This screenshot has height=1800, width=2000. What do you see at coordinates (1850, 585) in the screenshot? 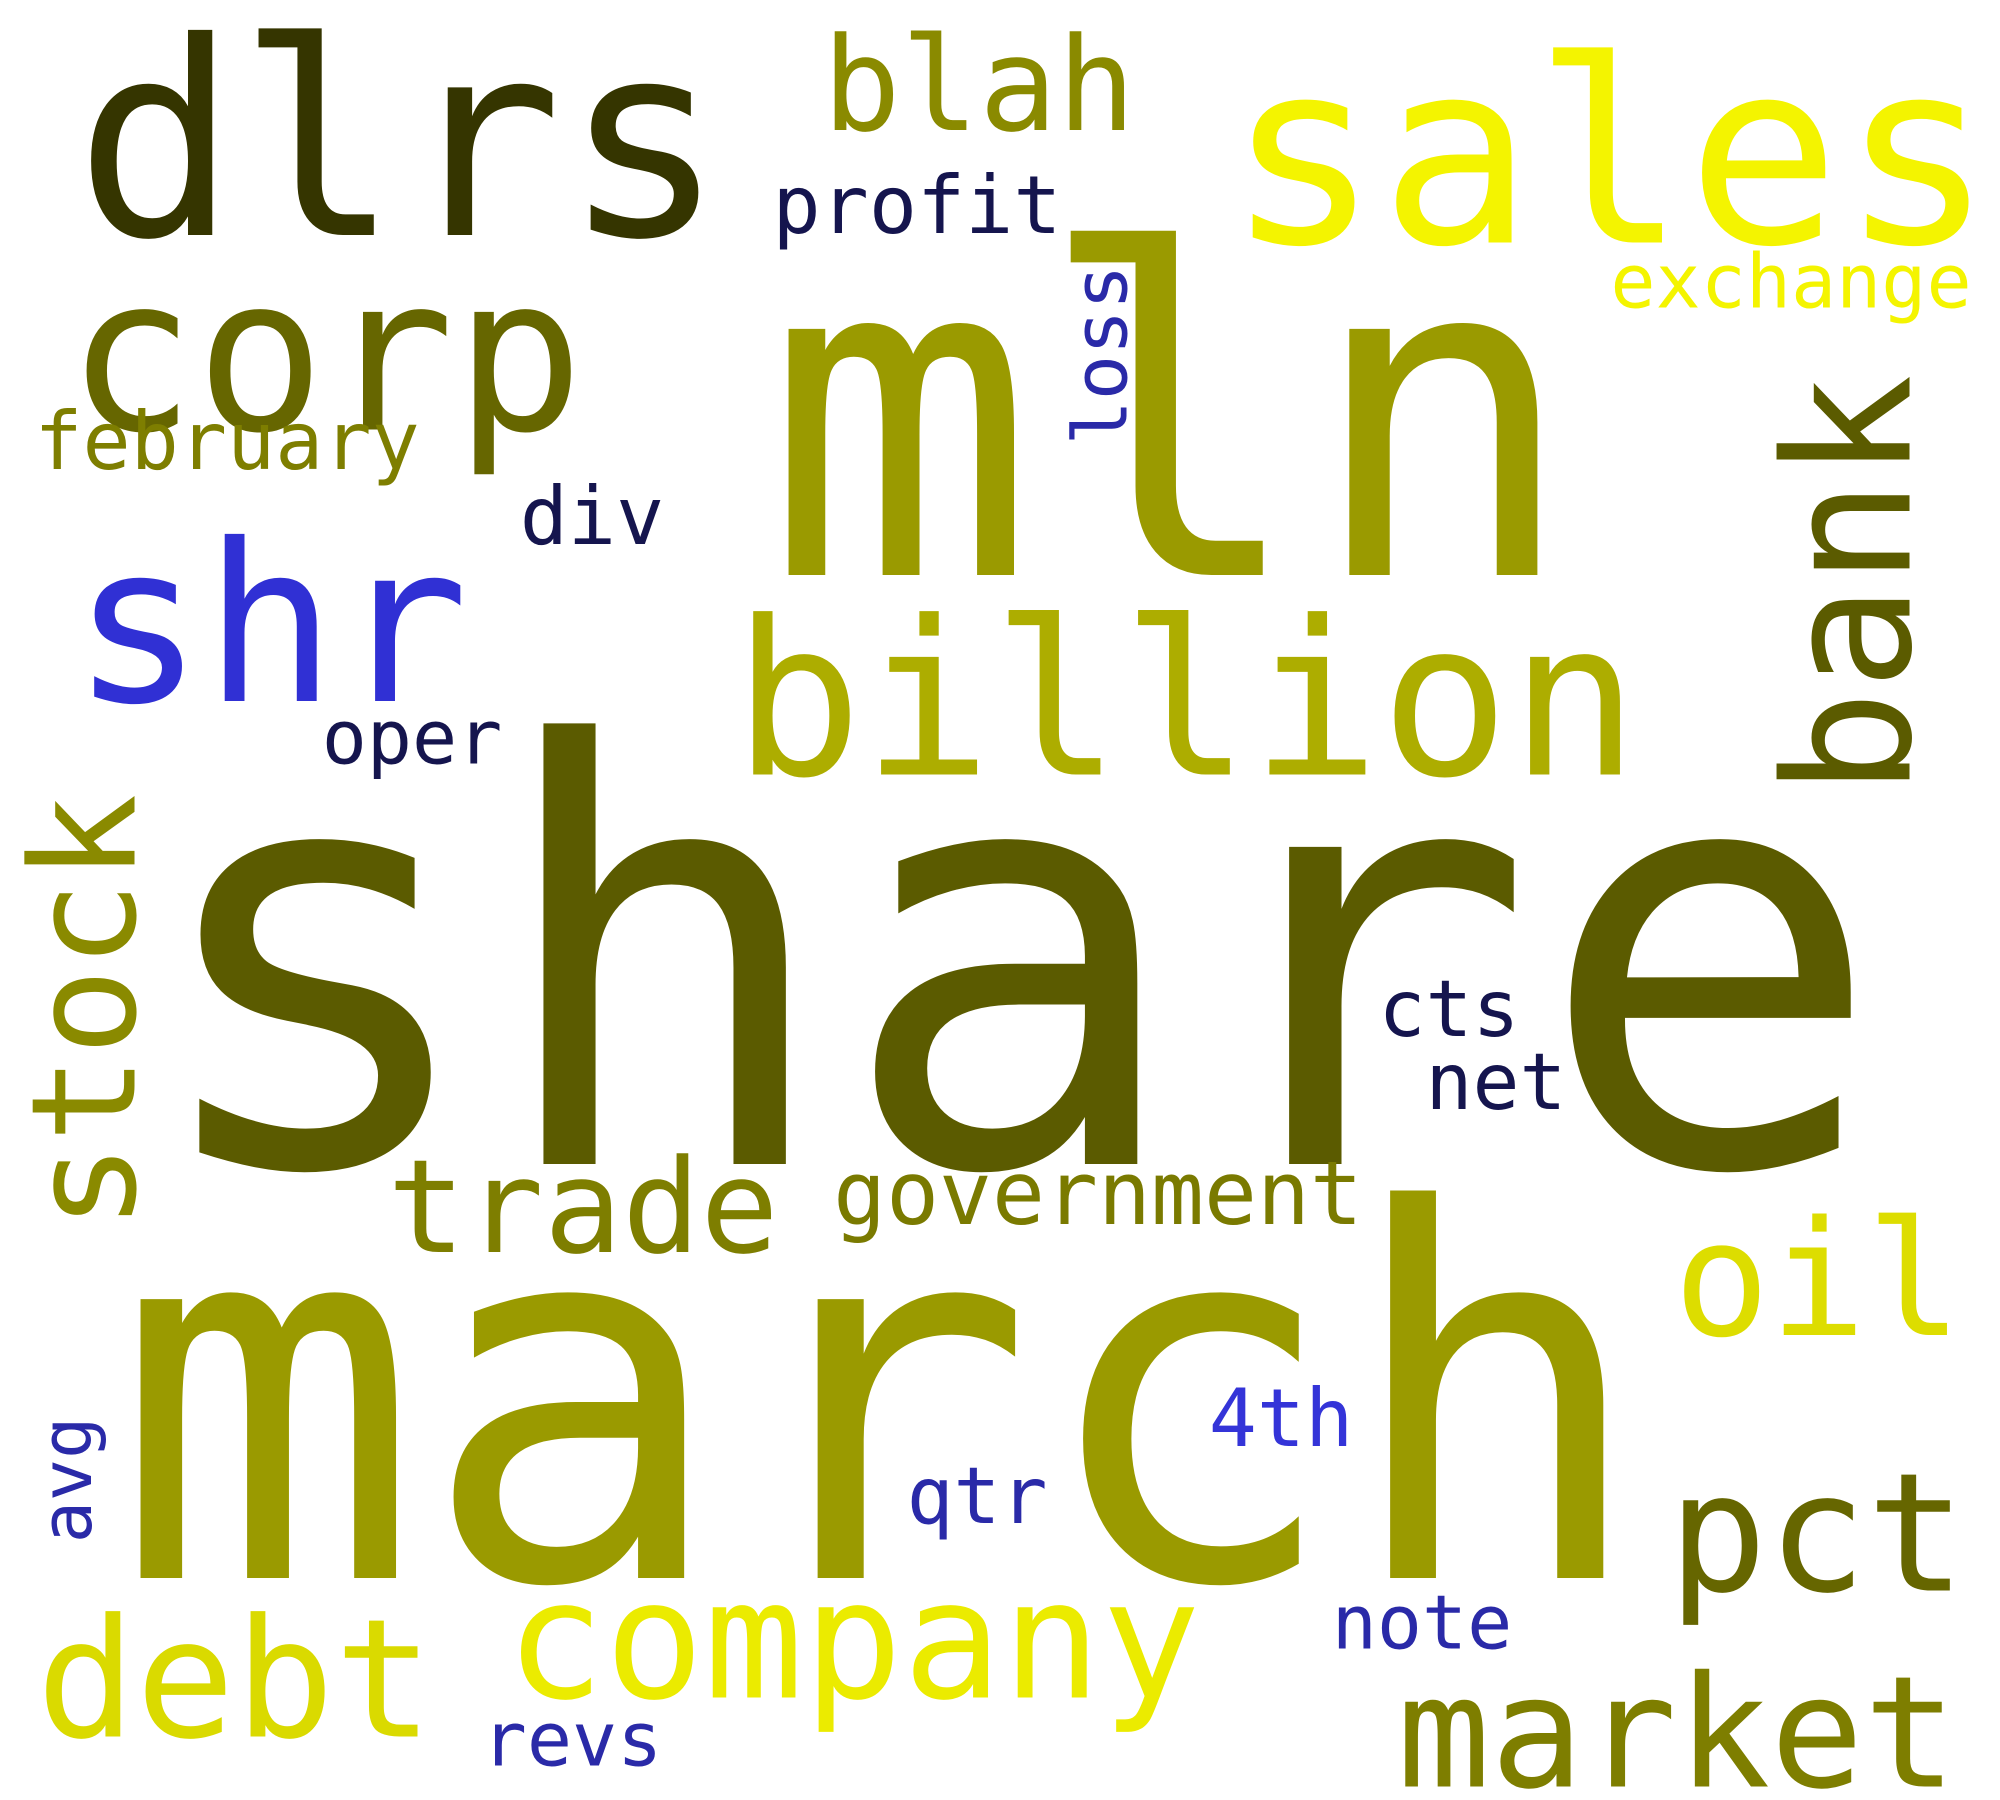
I see `word-bank: bank` at bounding box center [1850, 585].